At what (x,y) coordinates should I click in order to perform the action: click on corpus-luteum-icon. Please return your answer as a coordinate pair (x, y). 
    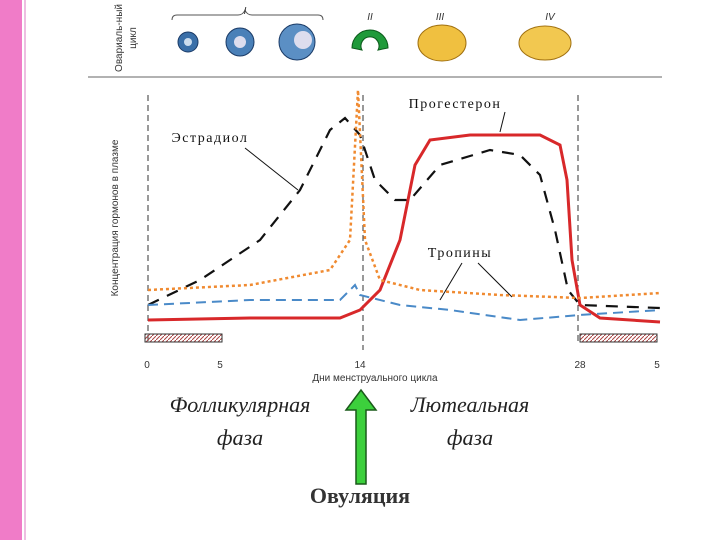
    Looking at the image, I should click on (442, 43).